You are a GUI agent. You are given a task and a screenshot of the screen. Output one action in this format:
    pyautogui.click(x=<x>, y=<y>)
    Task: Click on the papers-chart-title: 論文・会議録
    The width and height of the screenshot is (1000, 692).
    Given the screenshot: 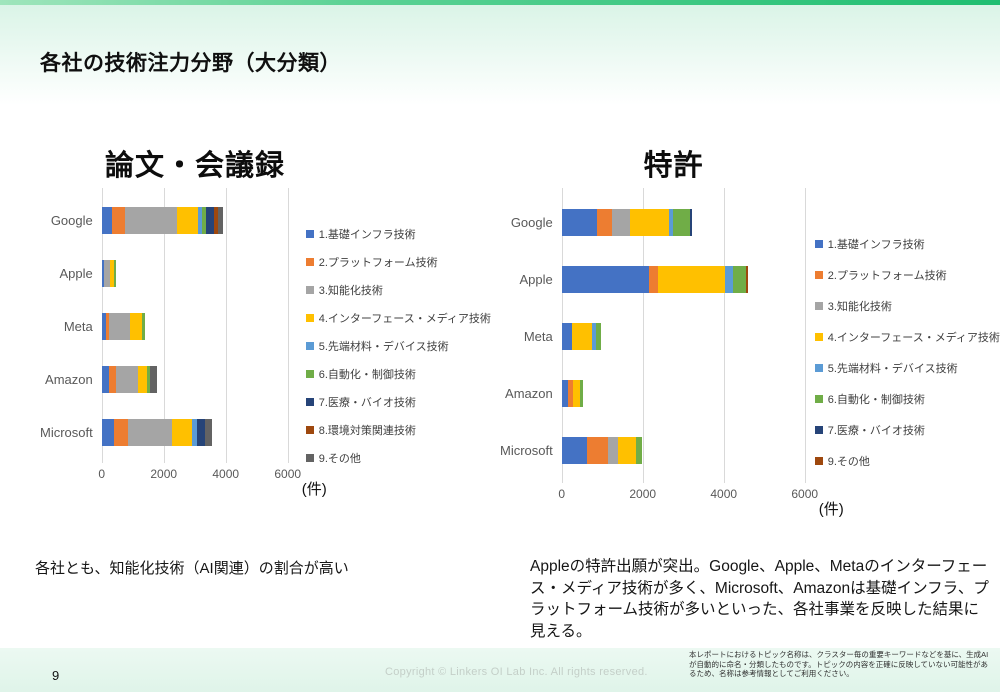 What is the action you would take?
    pyautogui.click(x=194, y=166)
    